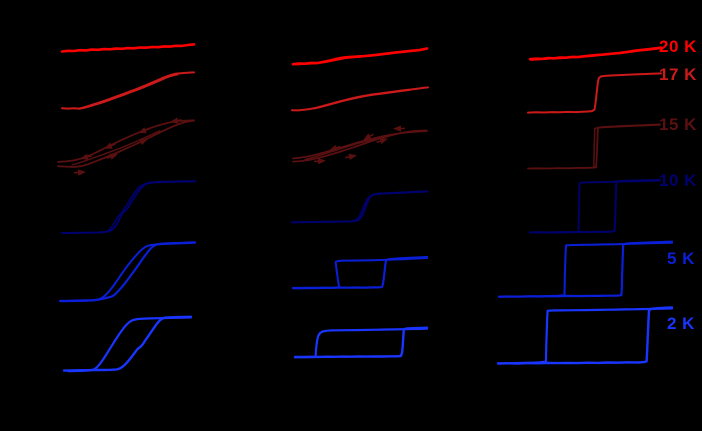 This screenshot has height=431, width=702. I want to click on curve-middle-10K-down, so click(386, 207).